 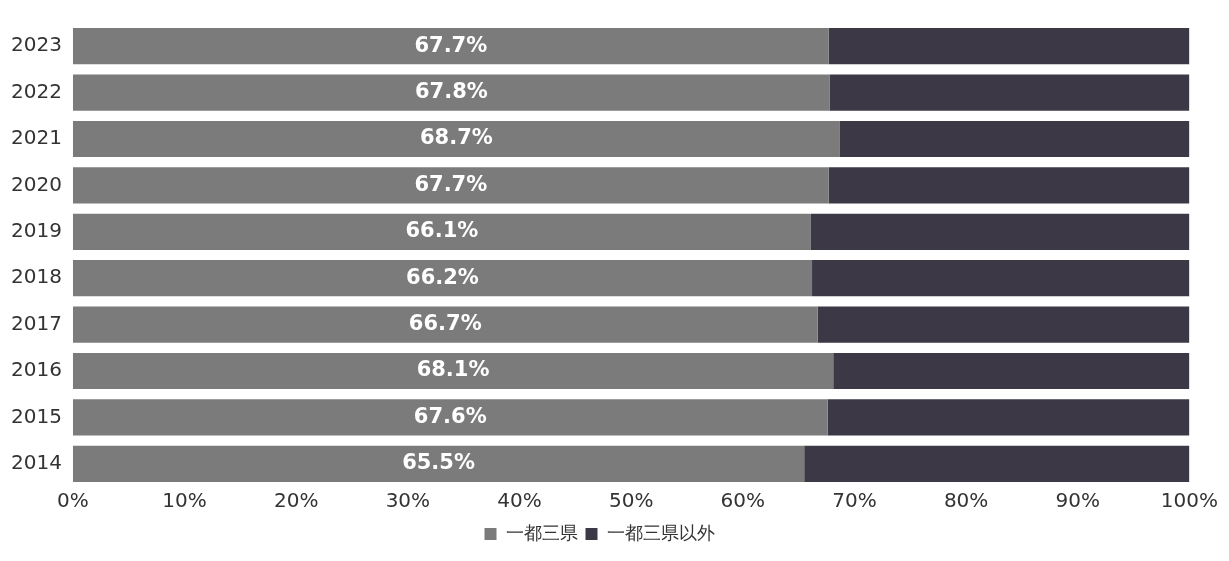 What do you see at coordinates (854, 500) in the screenshot?
I see `x-tick-label: 70%` at bounding box center [854, 500].